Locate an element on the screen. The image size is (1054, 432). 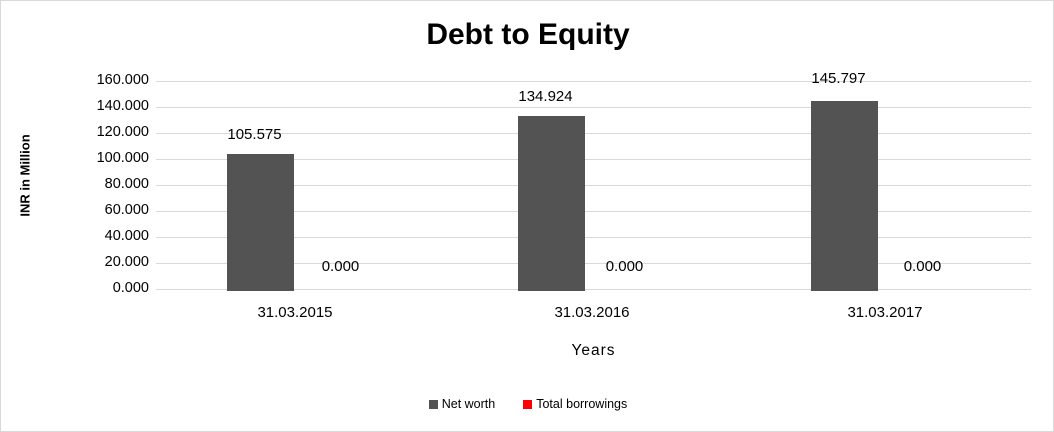
data-label-total-borrowings-2017: 0.000 is located at coordinates (922, 266).